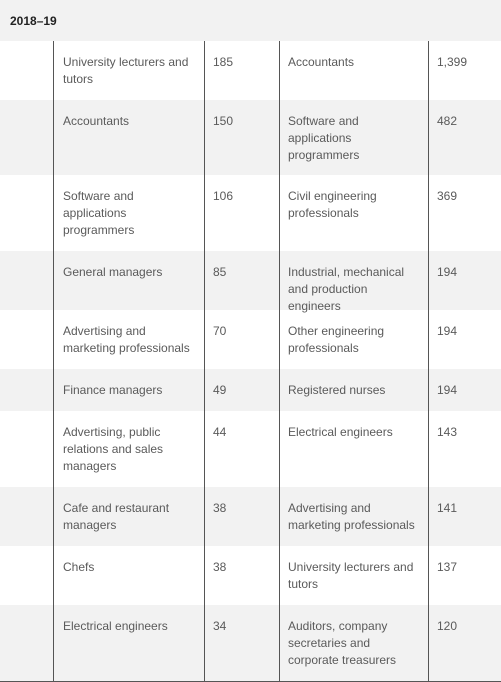  Describe the element at coordinates (250, 20) in the screenshot. I see `year-header-row: 2018–19` at that location.